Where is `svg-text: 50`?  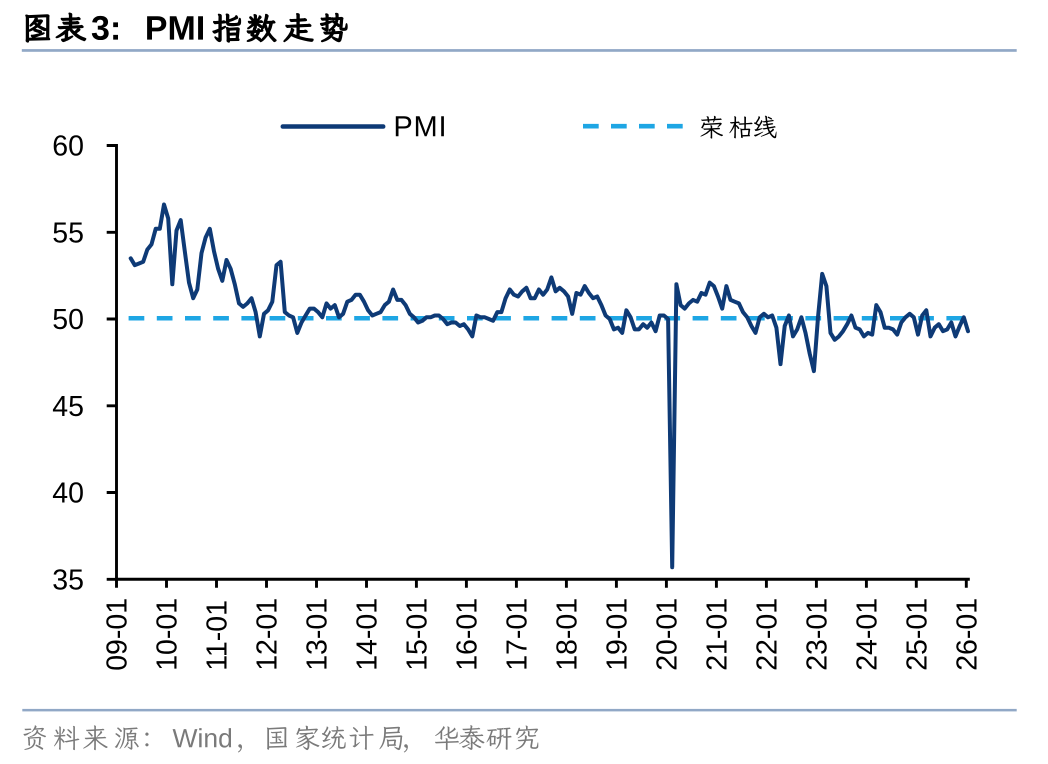 svg-text: 50 is located at coordinates (68, 320).